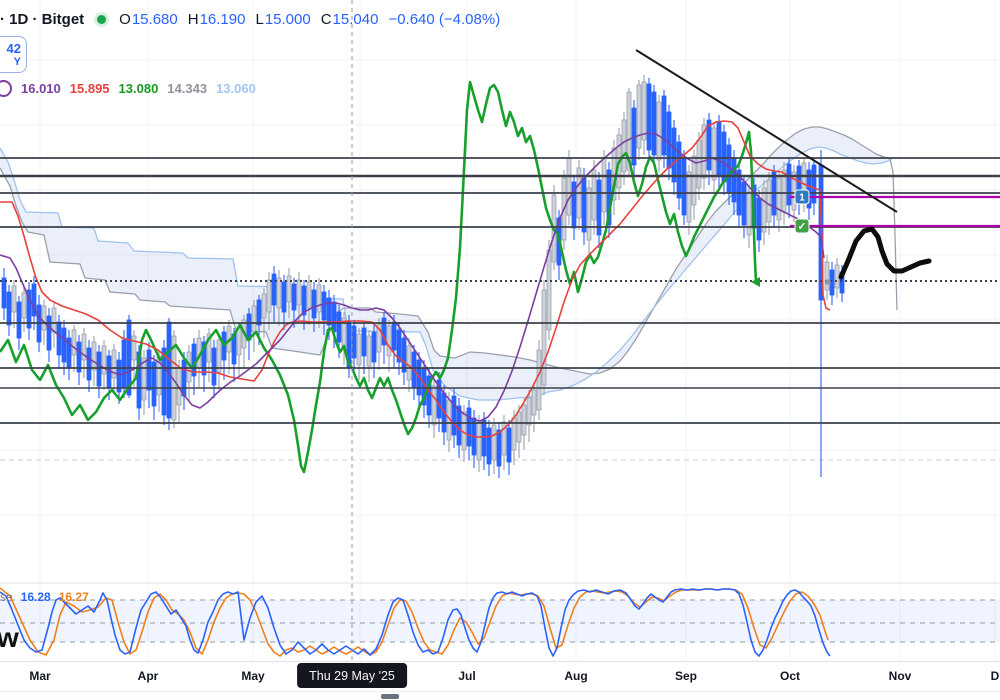 The height and width of the screenshot is (700, 1000). I want to click on stochastic-legend: se 16.28 16.27, so click(44, 597).